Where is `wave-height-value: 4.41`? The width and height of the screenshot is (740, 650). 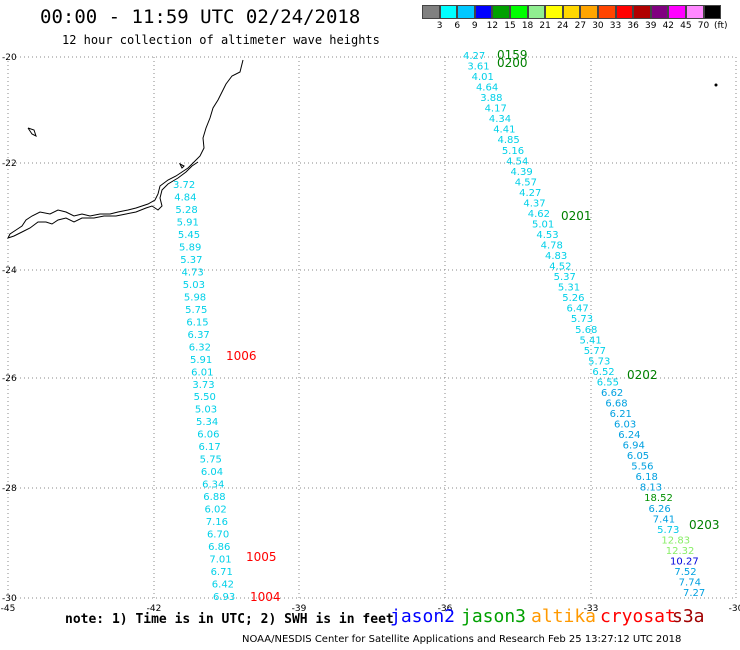 wave-height-value: 4.41 is located at coordinates (504, 130).